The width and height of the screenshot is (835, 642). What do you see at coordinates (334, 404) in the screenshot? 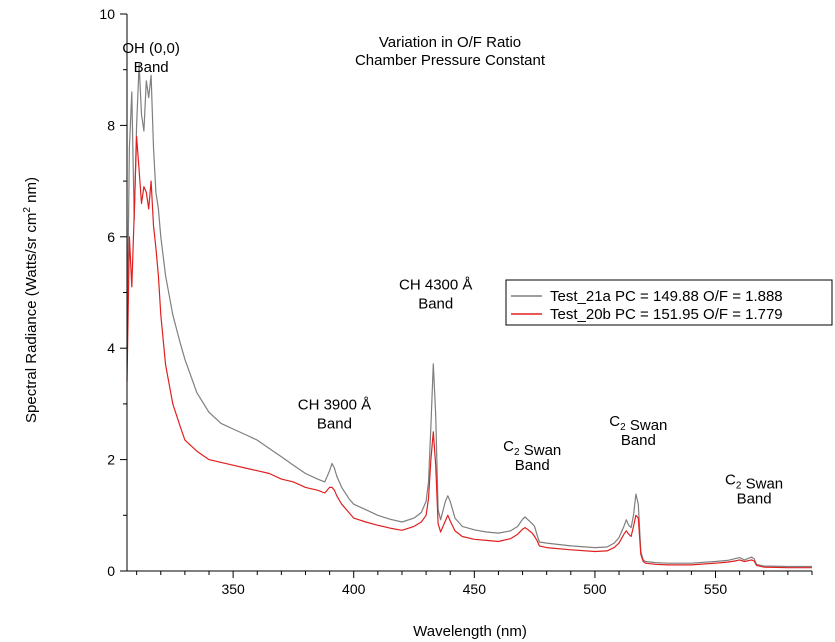
I see `annotation-text: CH 3900 Å` at bounding box center [334, 404].